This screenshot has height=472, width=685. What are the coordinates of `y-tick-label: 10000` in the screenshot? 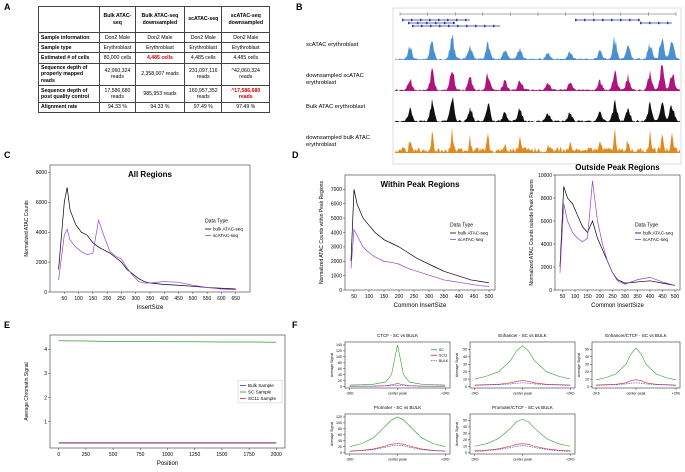 It's located at (545, 176).